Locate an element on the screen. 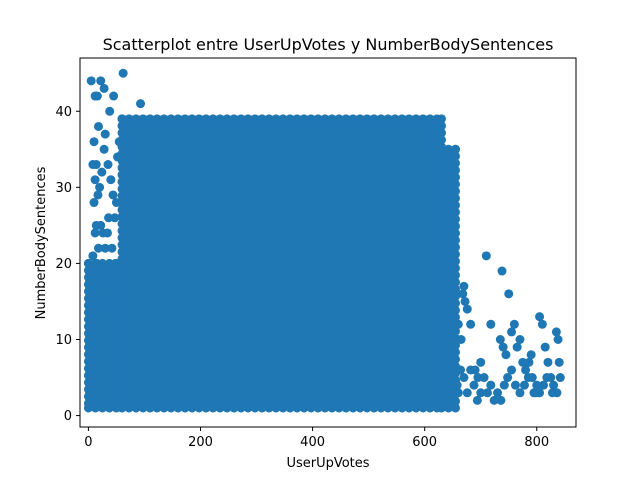 The height and width of the screenshot is (480, 640). x-axis-label: UserUpVotes is located at coordinates (327, 463).